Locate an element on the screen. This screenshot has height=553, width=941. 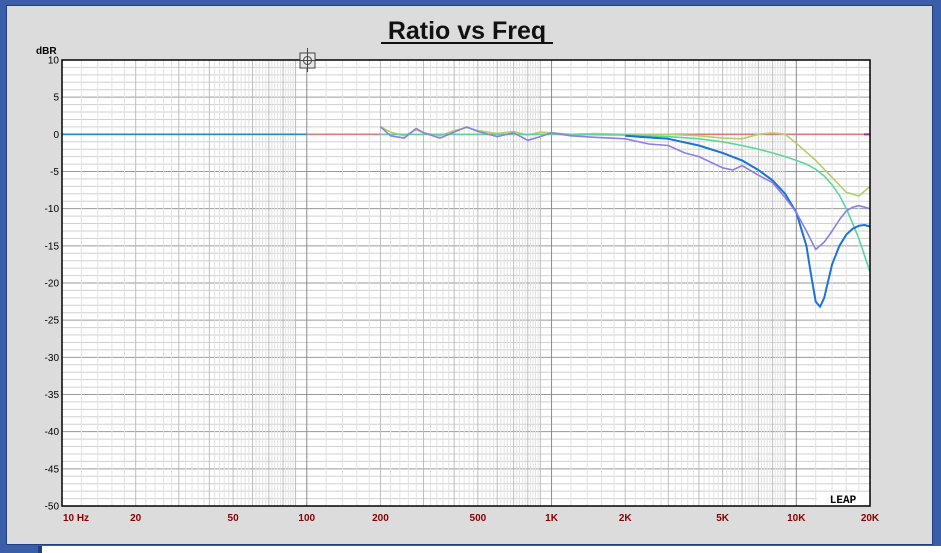
logo-box is located at coordinates (843, 499).